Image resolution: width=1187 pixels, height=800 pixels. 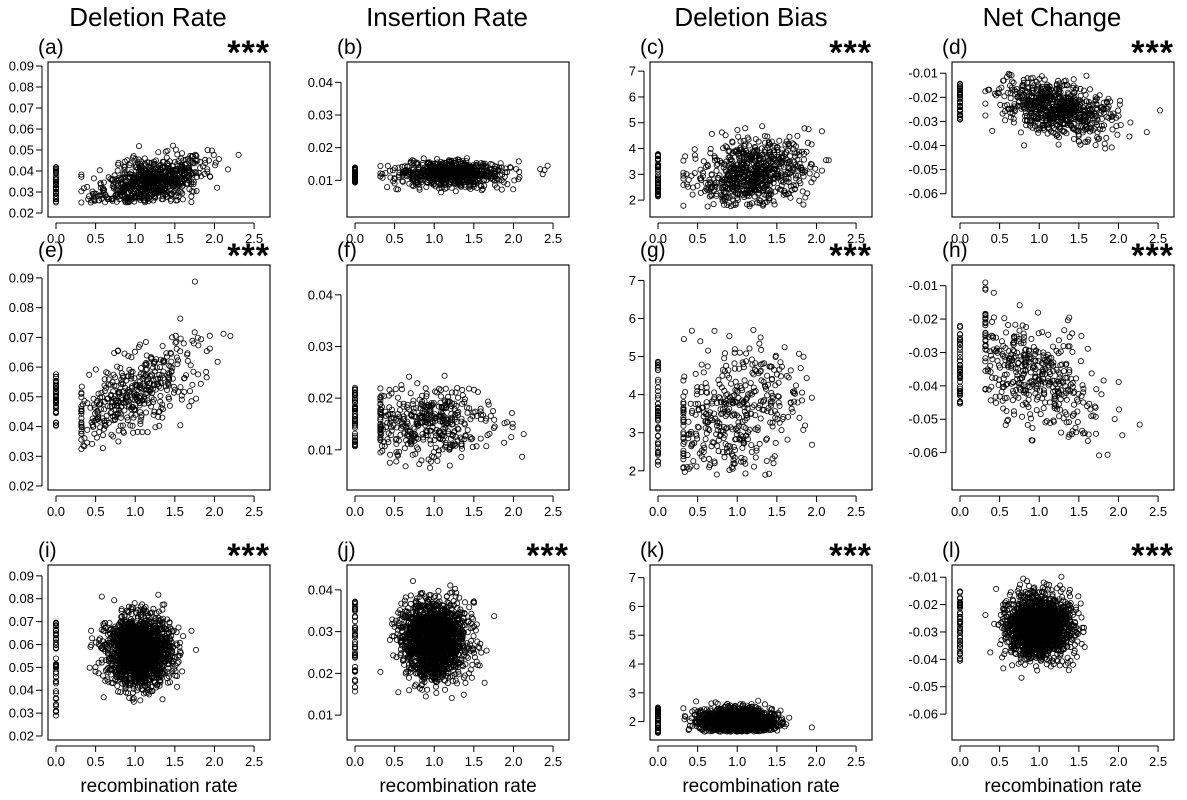 What do you see at coordinates (1152, 53) in the screenshot?
I see `significance-marker: ***` at bounding box center [1152, 53].